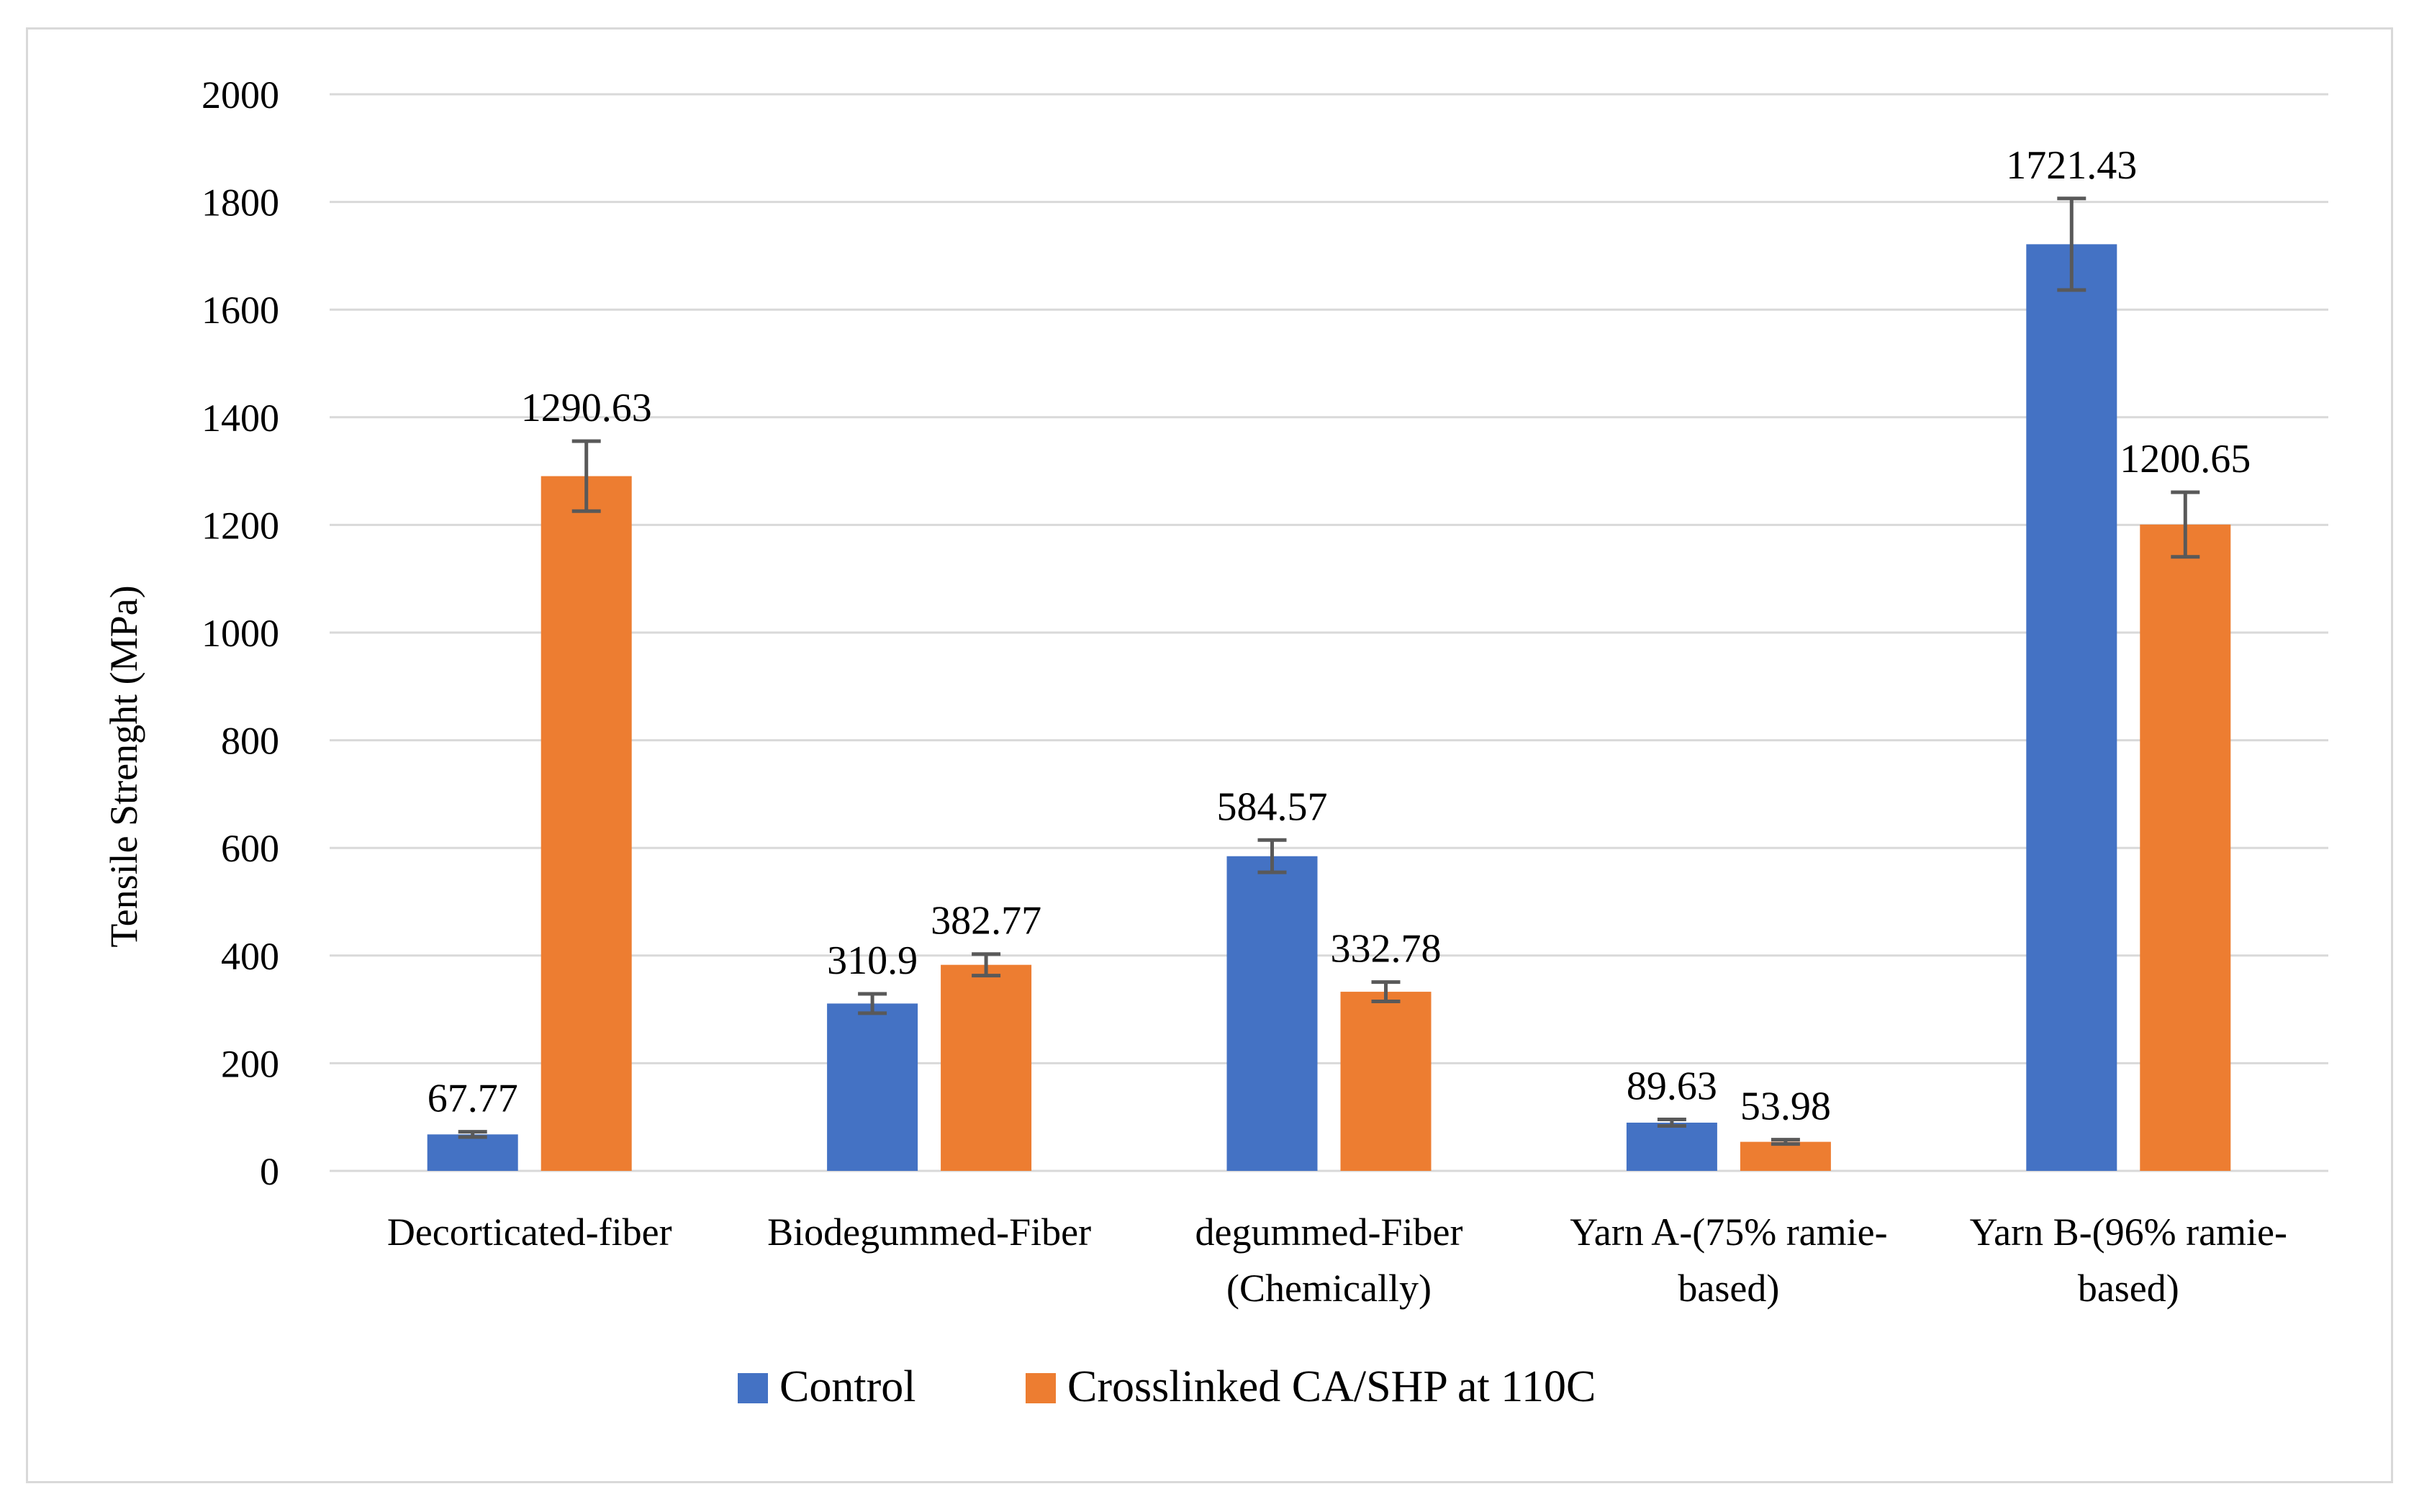  What do you see at coordinates (847, 1387) in the screenshot?
I see `legend-label: Control` at bounding box center [847, 1387].